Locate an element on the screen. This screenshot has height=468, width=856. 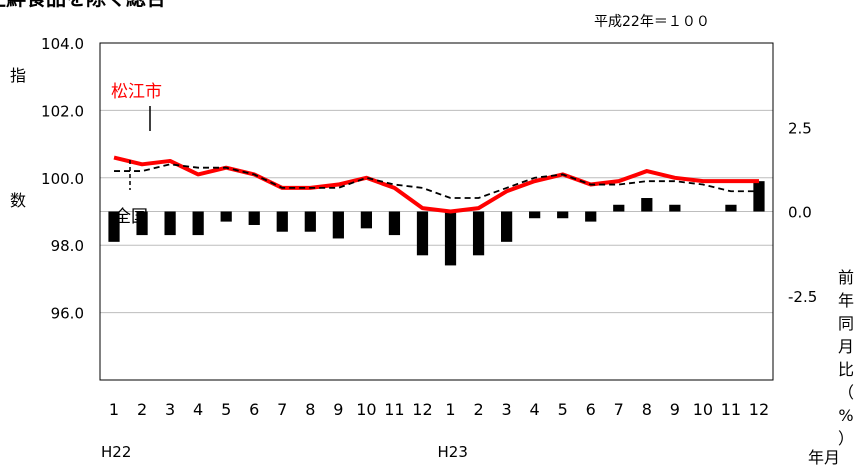
left-tick-label: 98.0 is located at coordinates (67, 246).